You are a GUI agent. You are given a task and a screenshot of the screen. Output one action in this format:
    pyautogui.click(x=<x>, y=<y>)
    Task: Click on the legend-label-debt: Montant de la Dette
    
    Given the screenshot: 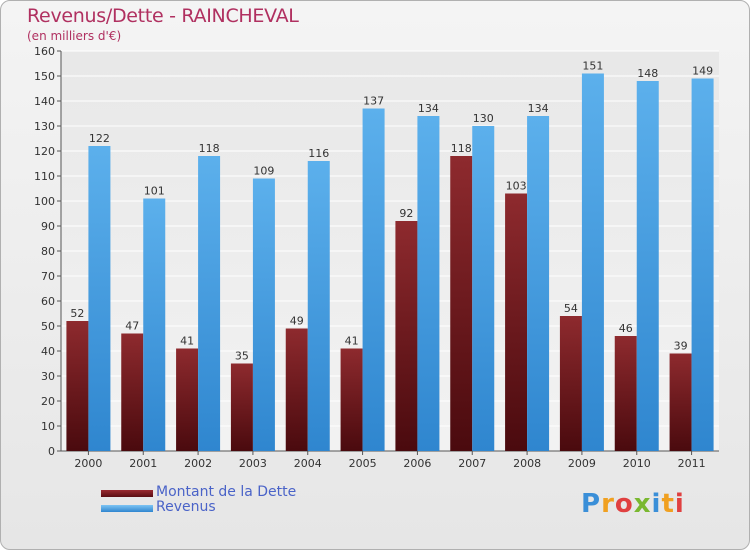 What is the action you would take?
    pyautogui.click(x=226, y=492)
    